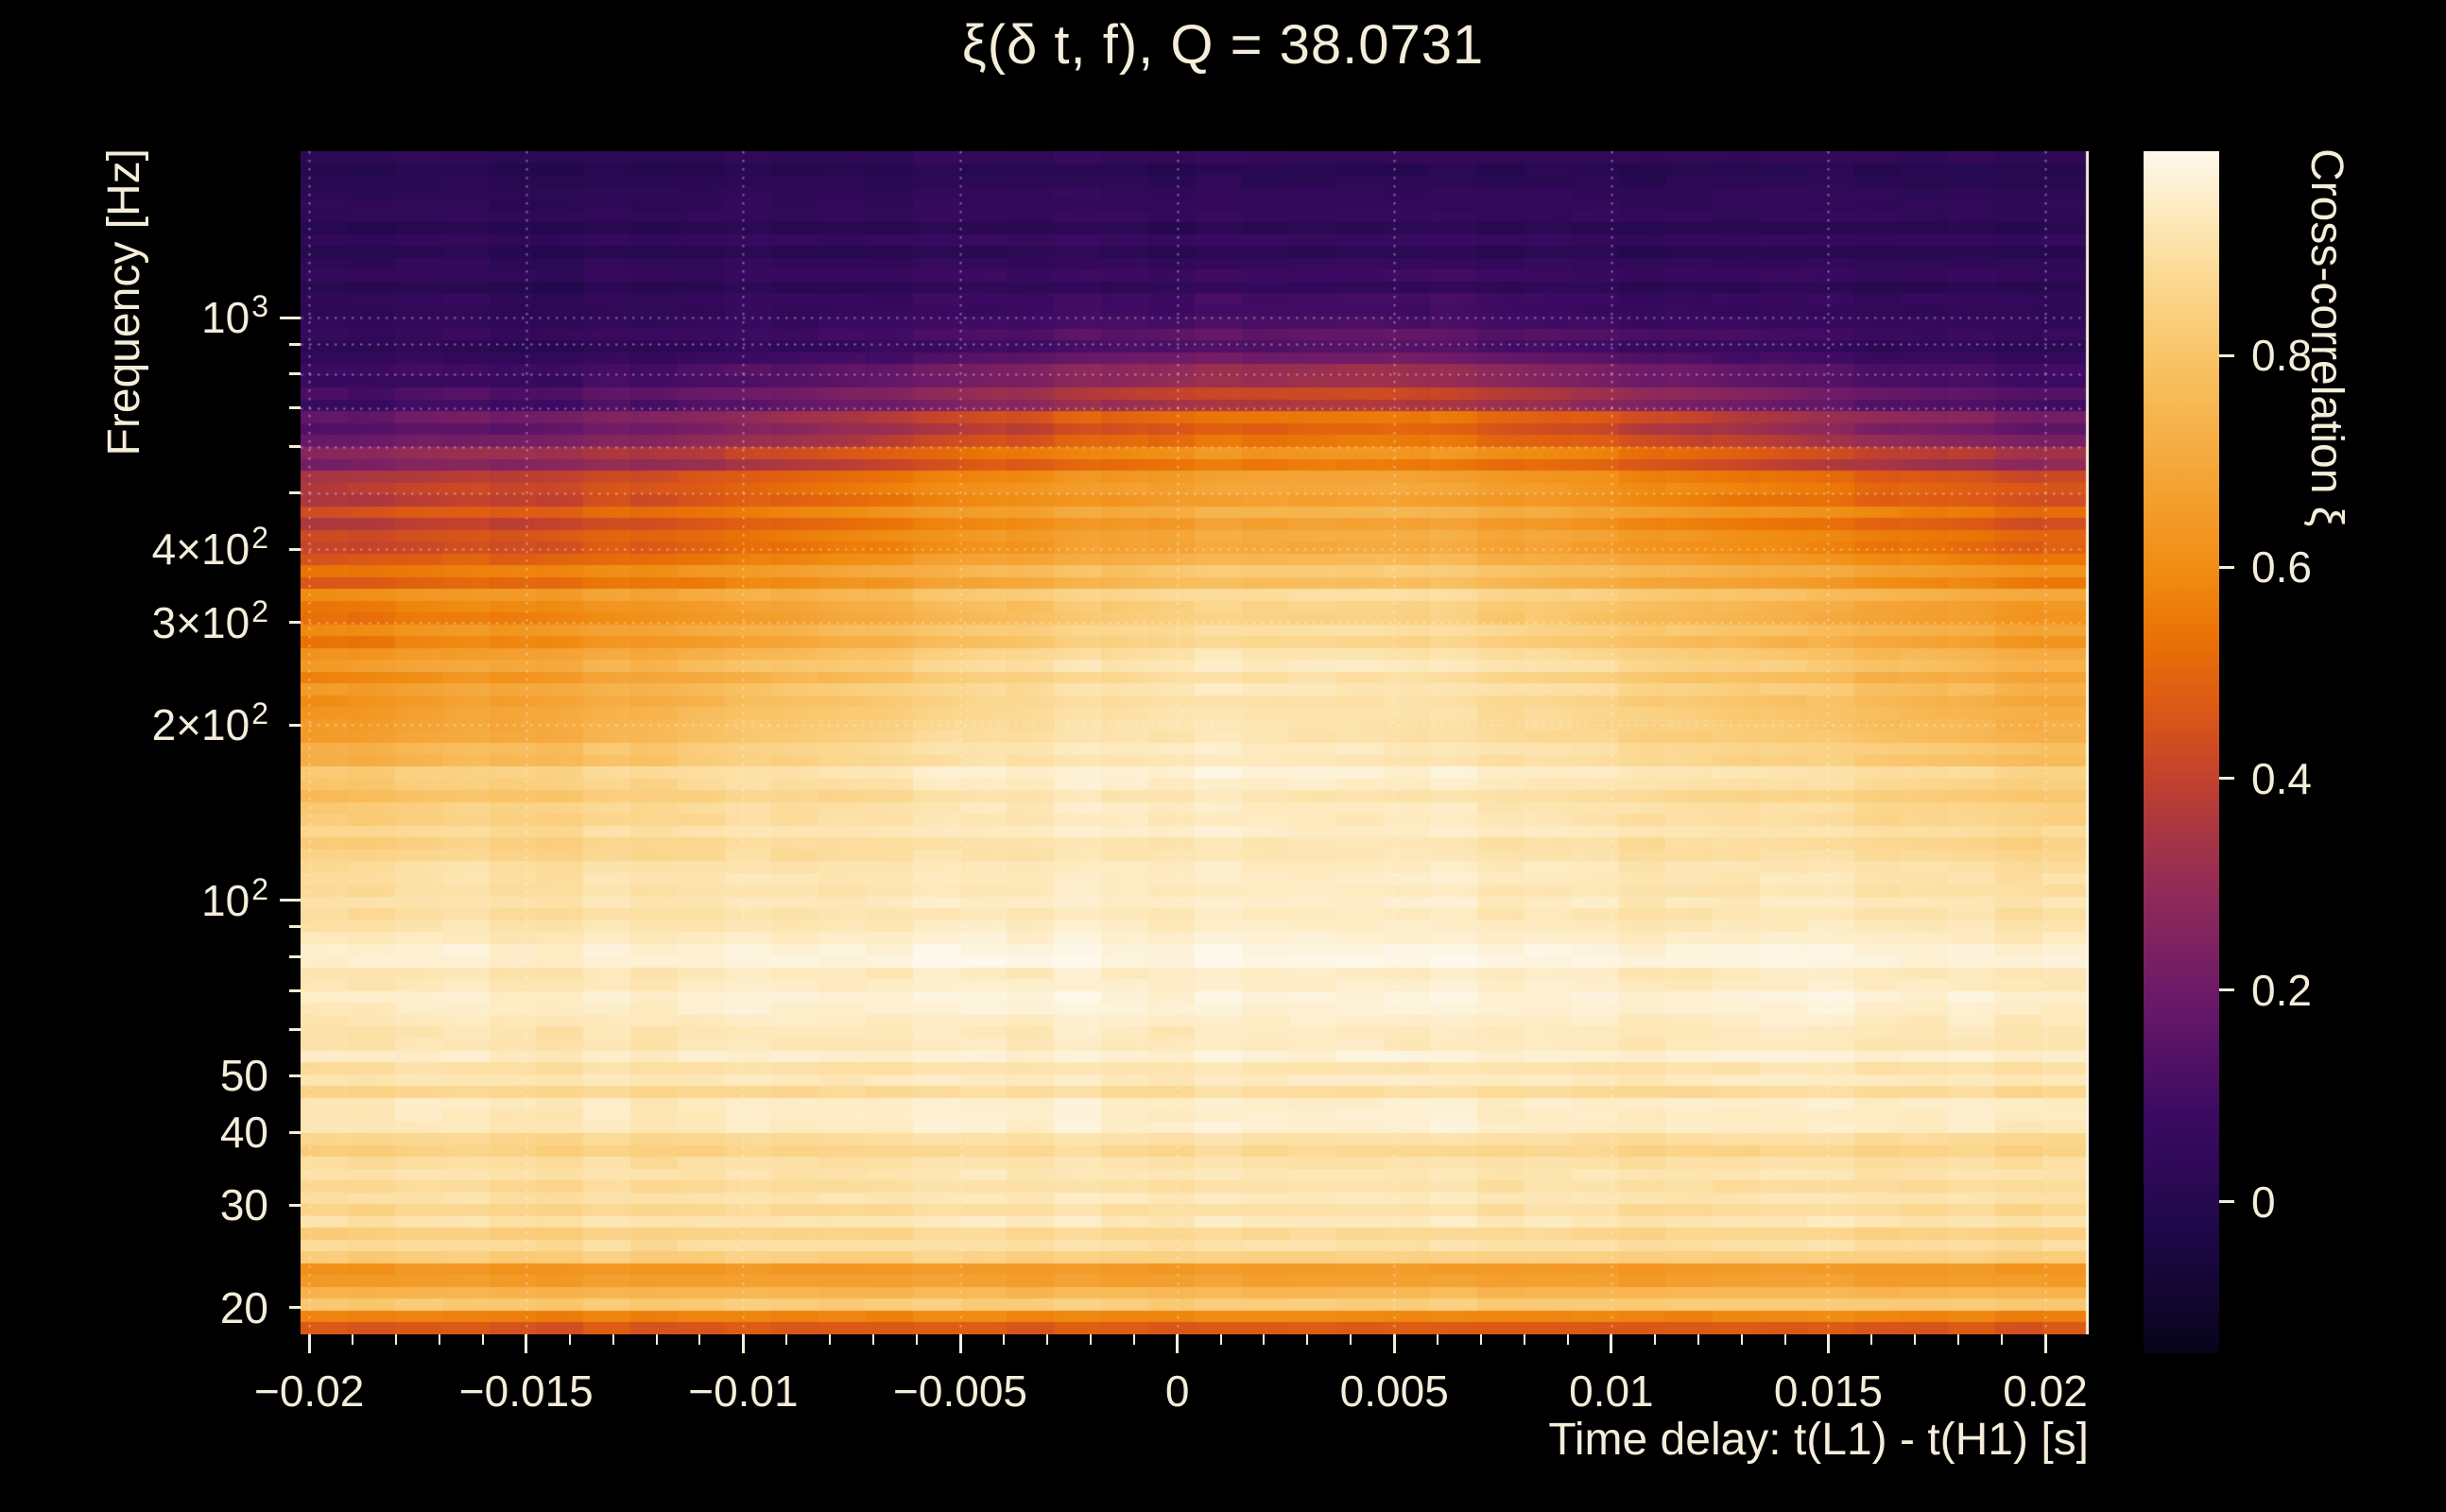 This screenshot has height=1512, width=2446. What do you see at coordinates (243, 1133) in the screenshot?
I see `y-tick-mantissa: 40` at bounding box center [243, 1133].